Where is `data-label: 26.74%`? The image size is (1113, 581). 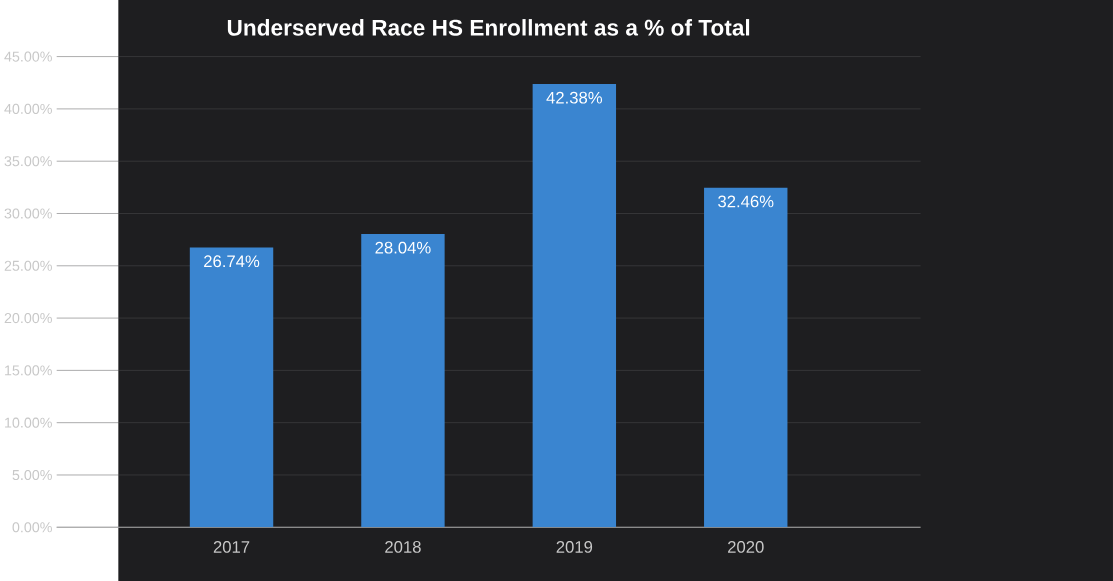 data-label: 26.74% is located at coordinates (232, 261).